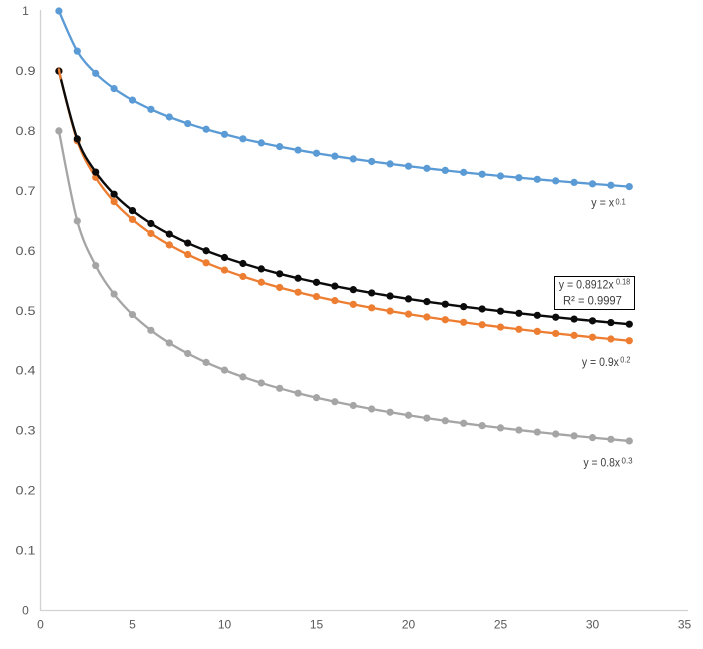  What do you see at coordinates (132, 625) in the screenshot?
I see `svg-text: 5` at bounding box center [132, 625].